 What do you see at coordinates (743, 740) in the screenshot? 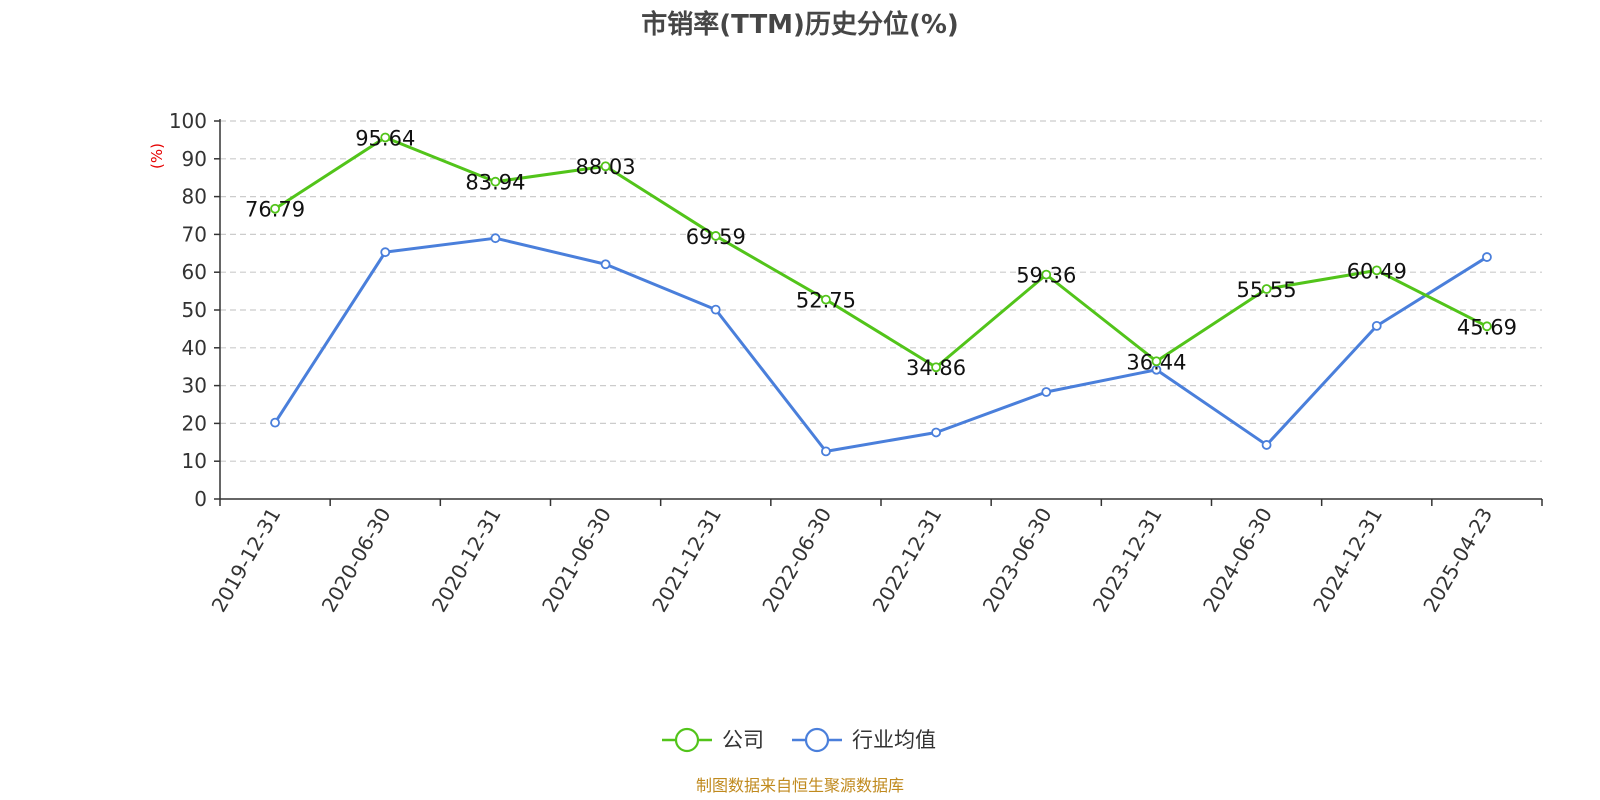
I see `legend-label: 公司` at bounding box center [743, 740].